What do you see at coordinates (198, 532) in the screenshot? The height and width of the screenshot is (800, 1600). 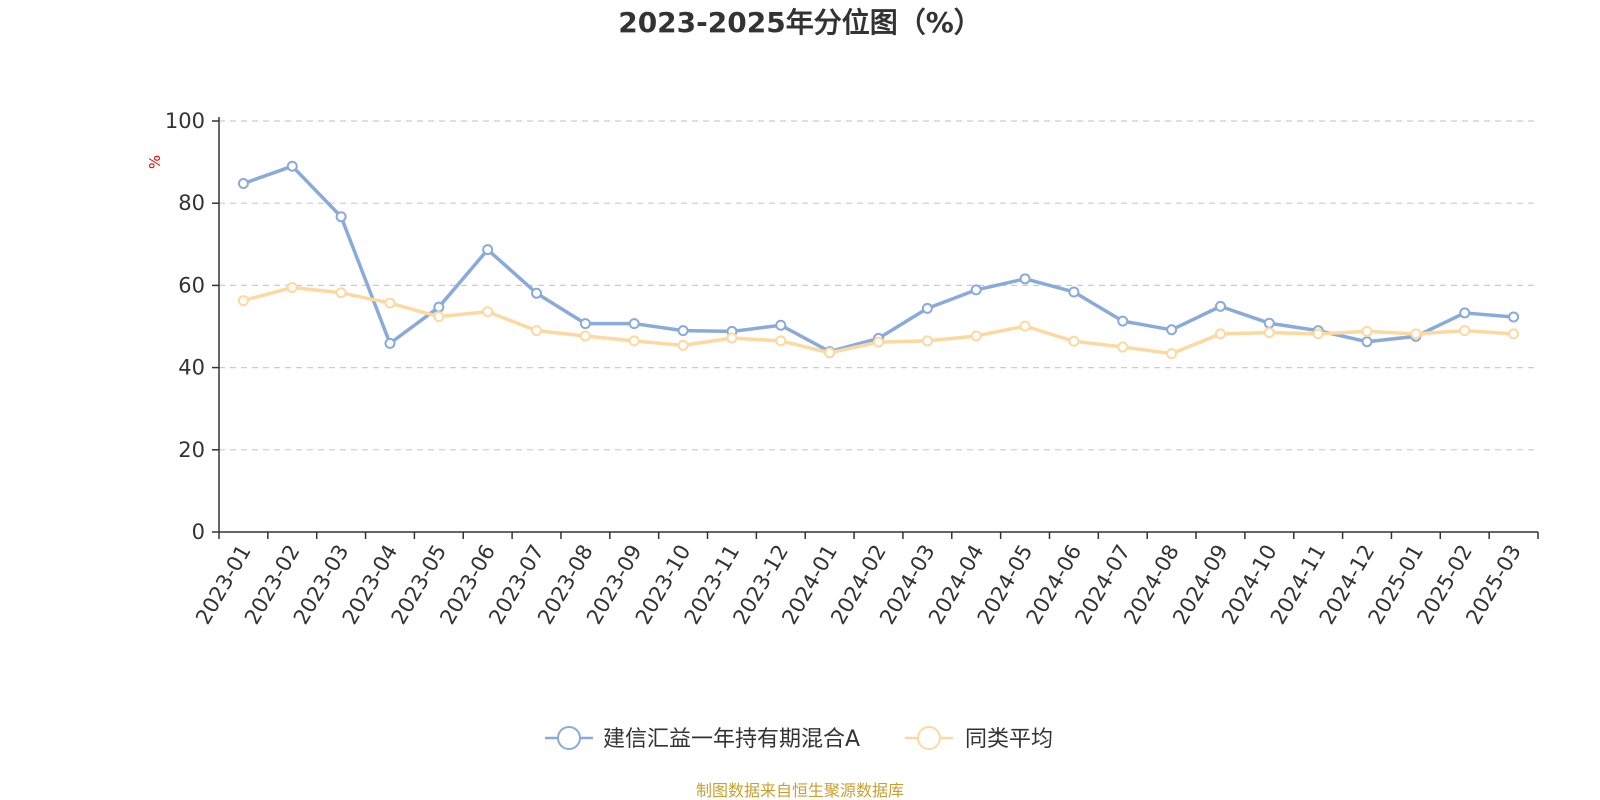 I see `y-tick-label: 0` at bounding box center [198, 532].